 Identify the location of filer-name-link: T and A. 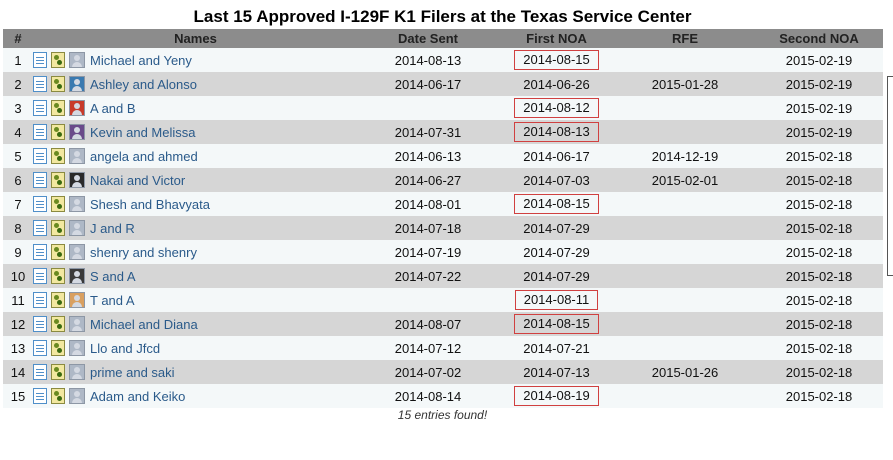
(112, 300).